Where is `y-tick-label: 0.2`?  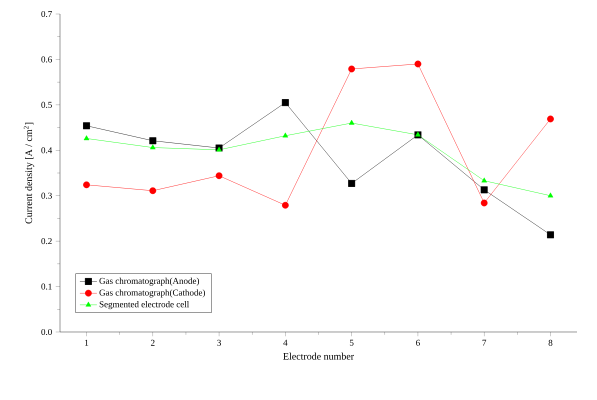
y-tick-label: 0.2 is located at coordinates (46, 241).